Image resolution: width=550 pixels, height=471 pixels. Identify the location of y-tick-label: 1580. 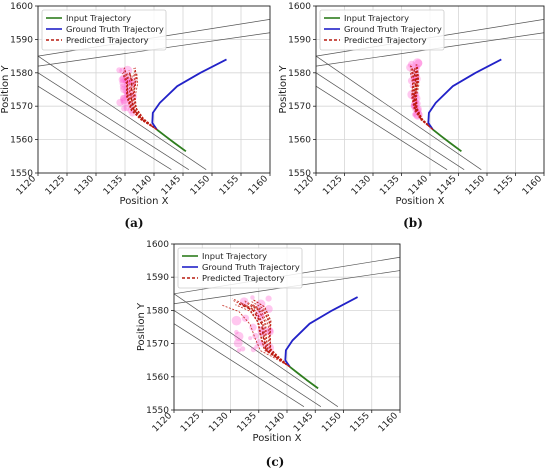
(157, 311).